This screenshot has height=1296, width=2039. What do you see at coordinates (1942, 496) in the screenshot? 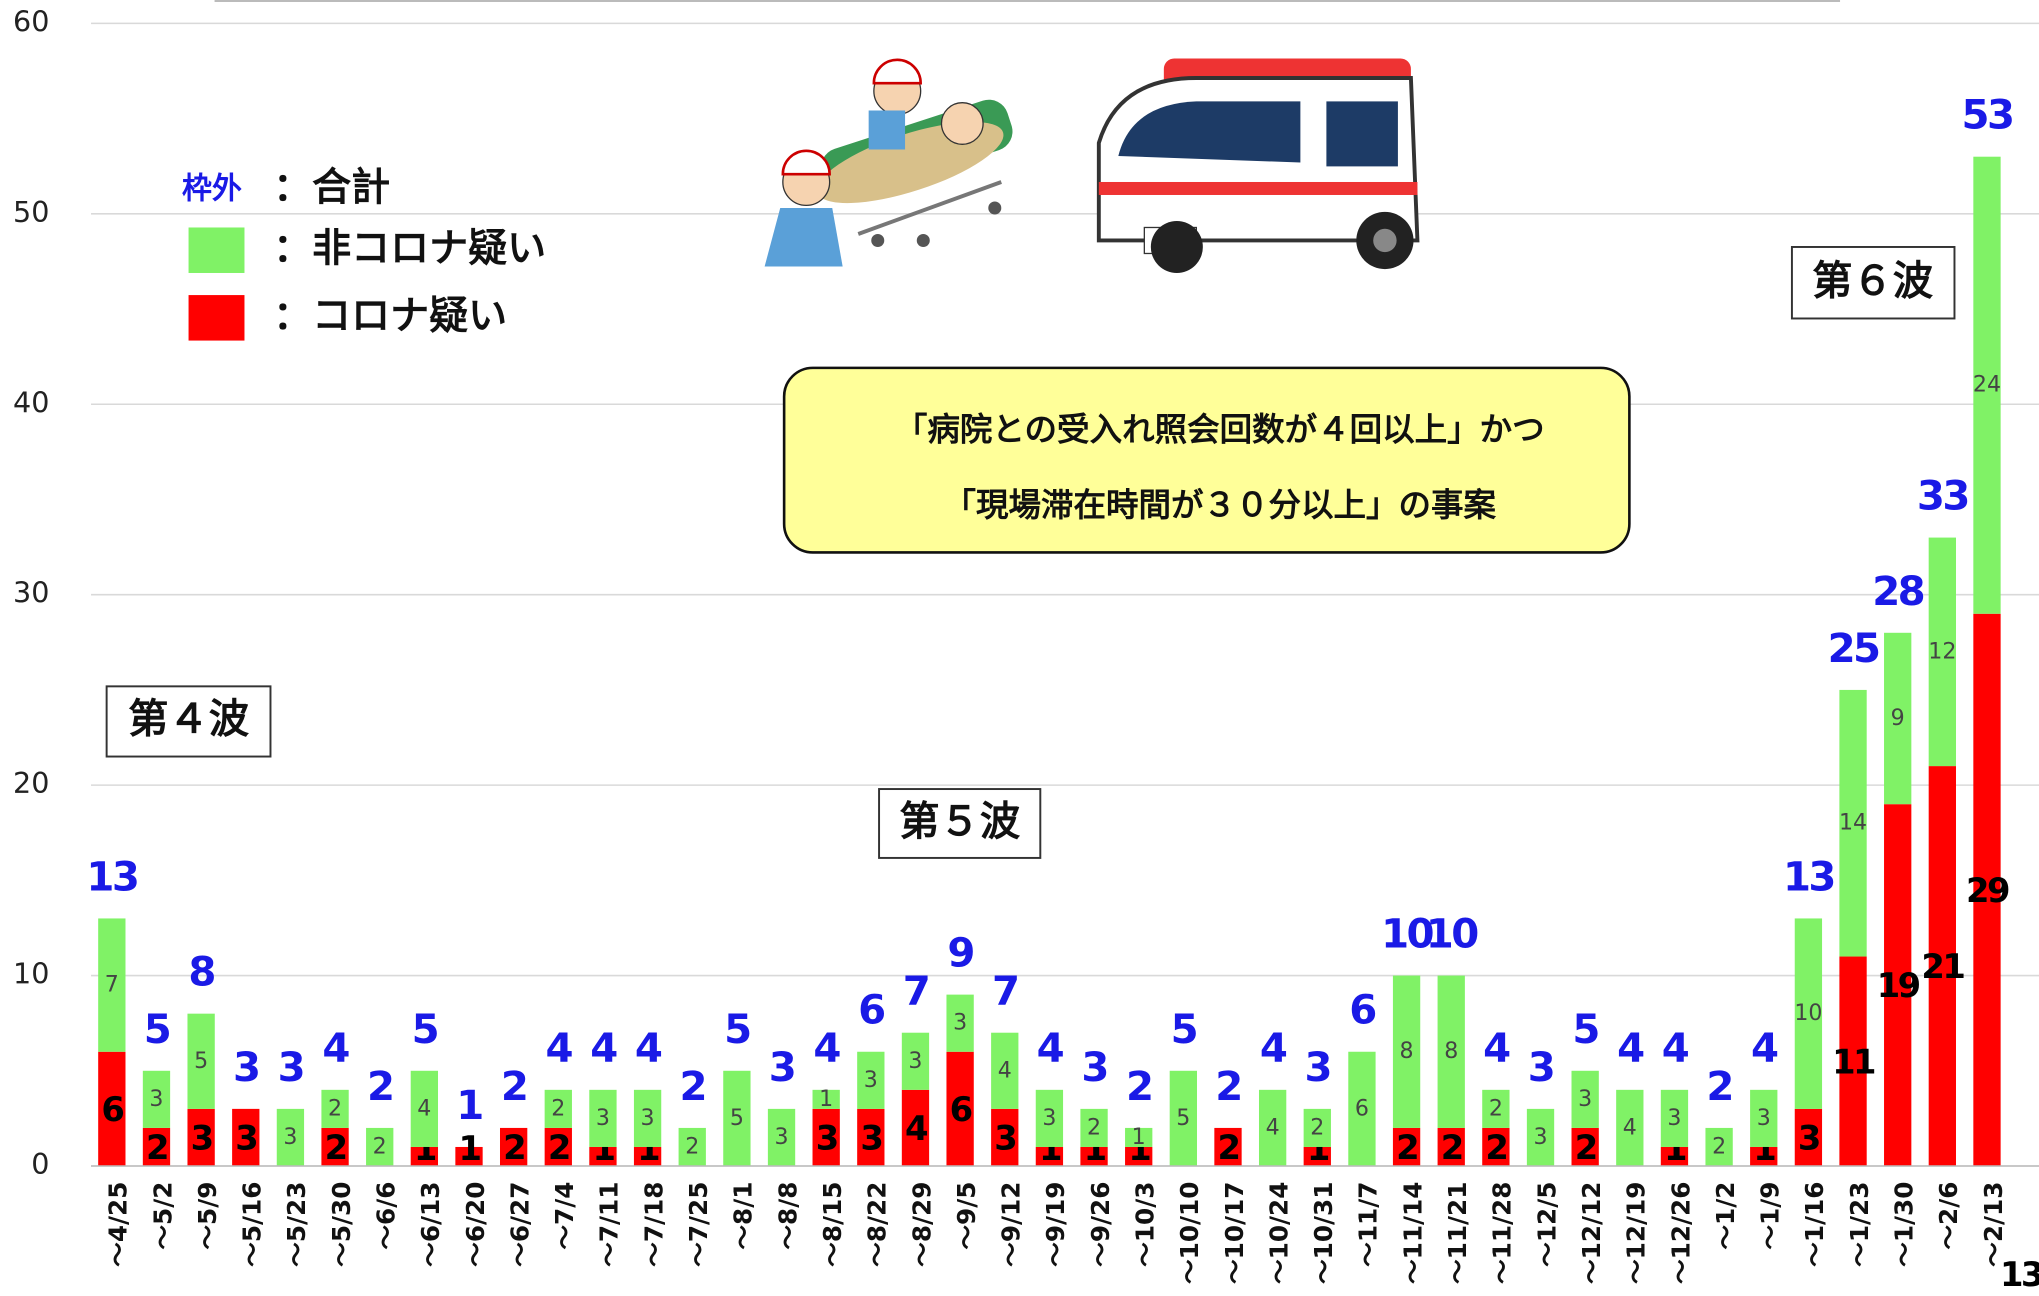
I see `total-label: 33` at bounding box center [1942, 496].